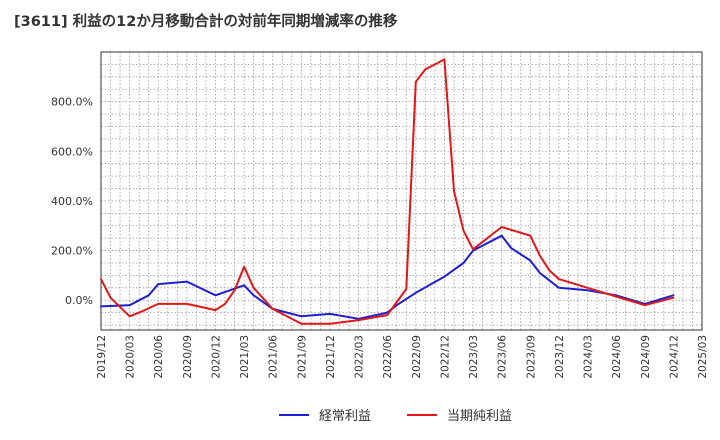  Describe the element at coordinates (560, 357) in the screenshot. I see `x-tick-label: 2023/12` at that location.